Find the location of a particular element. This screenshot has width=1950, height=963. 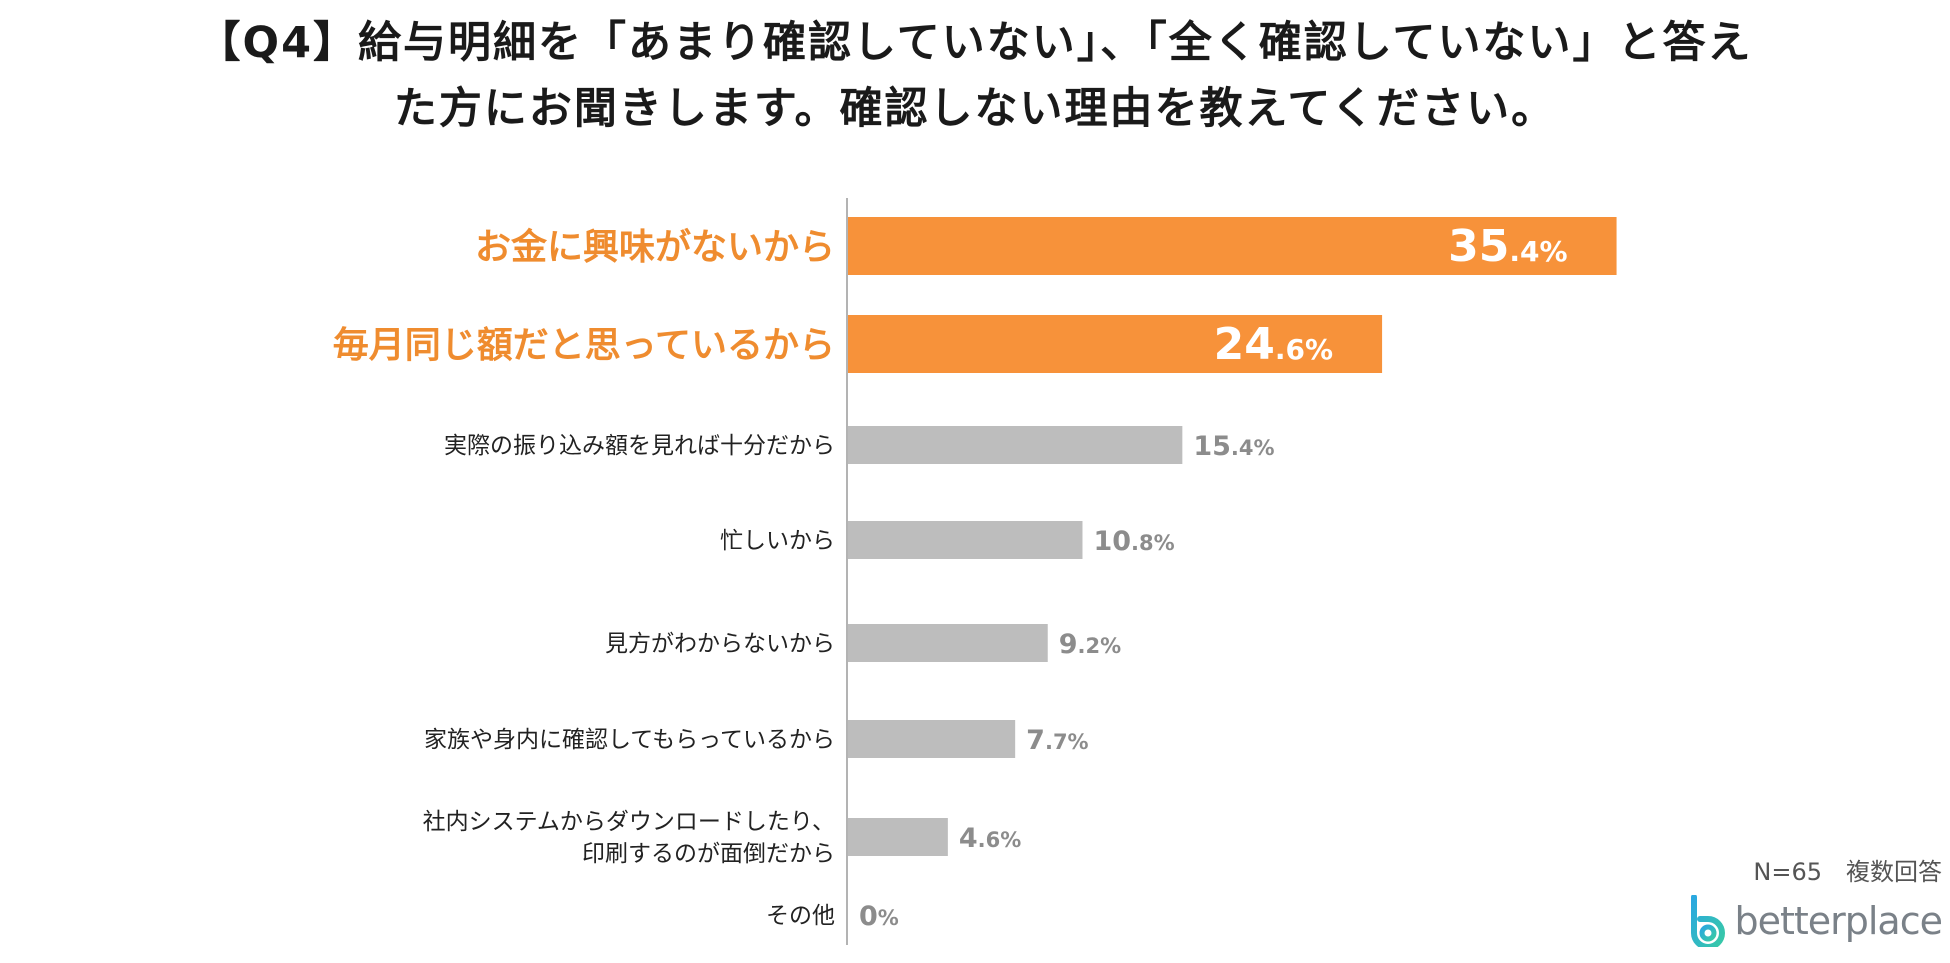

value-label-2: 24.6% is located at coordinates (1273, 344).